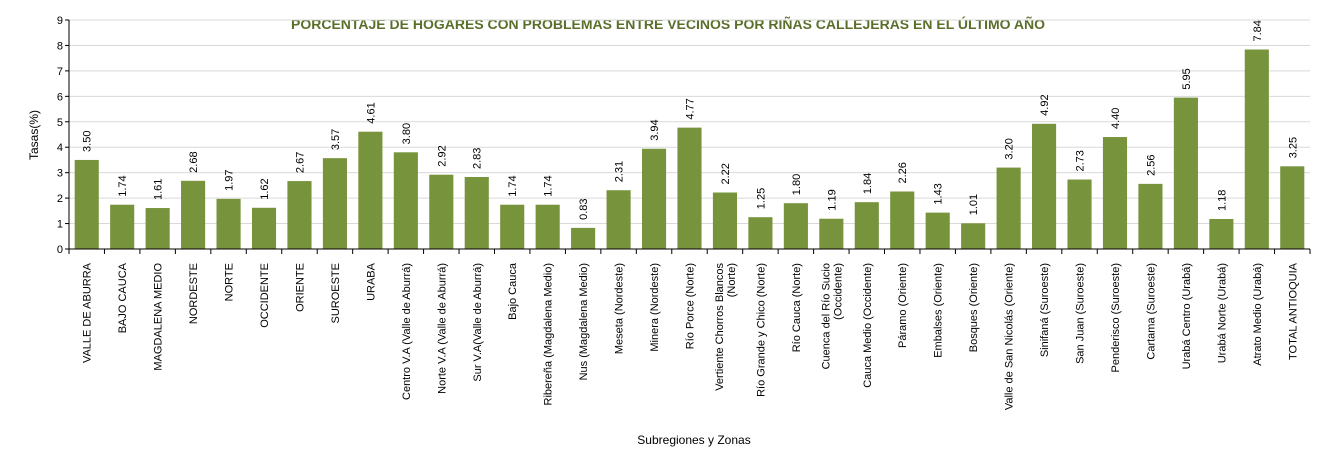 The height and width of the screenshot is (452, 1335). Describe the element at coordinates (655, 129) in the screenshot. I see `value-label: 3.94` at that location.